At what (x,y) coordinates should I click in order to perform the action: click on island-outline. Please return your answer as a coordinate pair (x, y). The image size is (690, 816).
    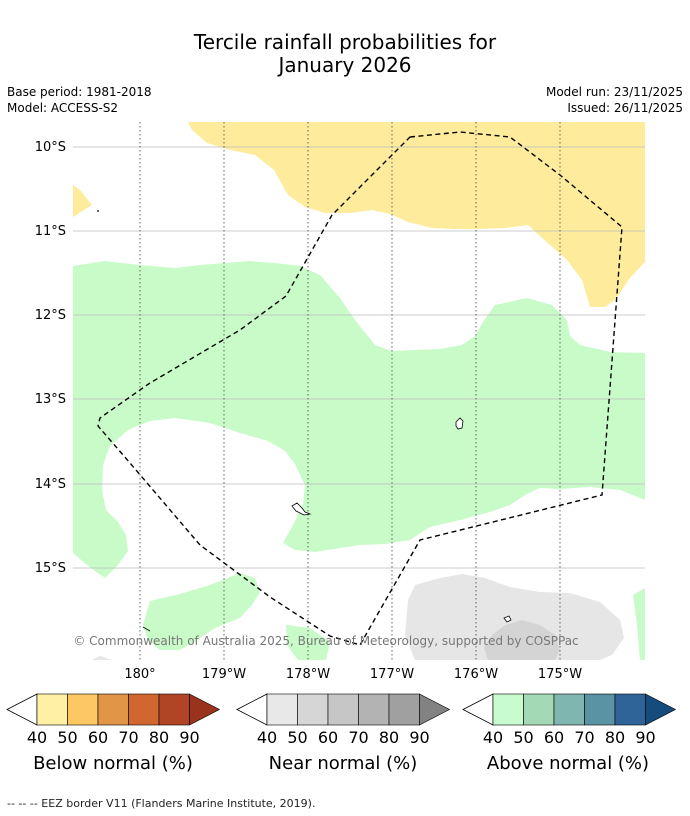
    Looking at the image, I should click on (459, 423).